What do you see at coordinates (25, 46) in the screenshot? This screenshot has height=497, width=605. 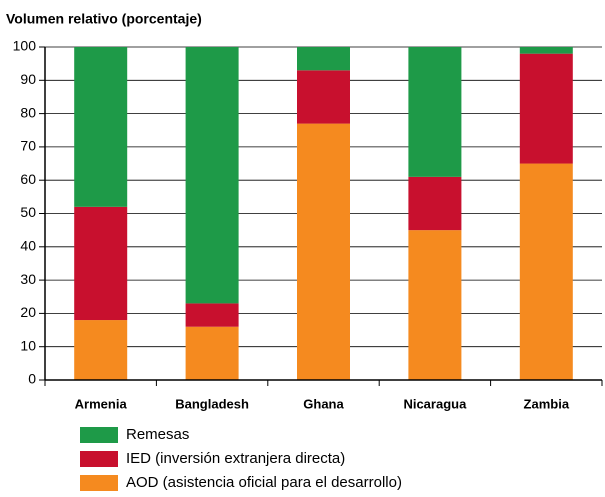 I see `y-tick-label: 100` at bounding box center [25, 46].